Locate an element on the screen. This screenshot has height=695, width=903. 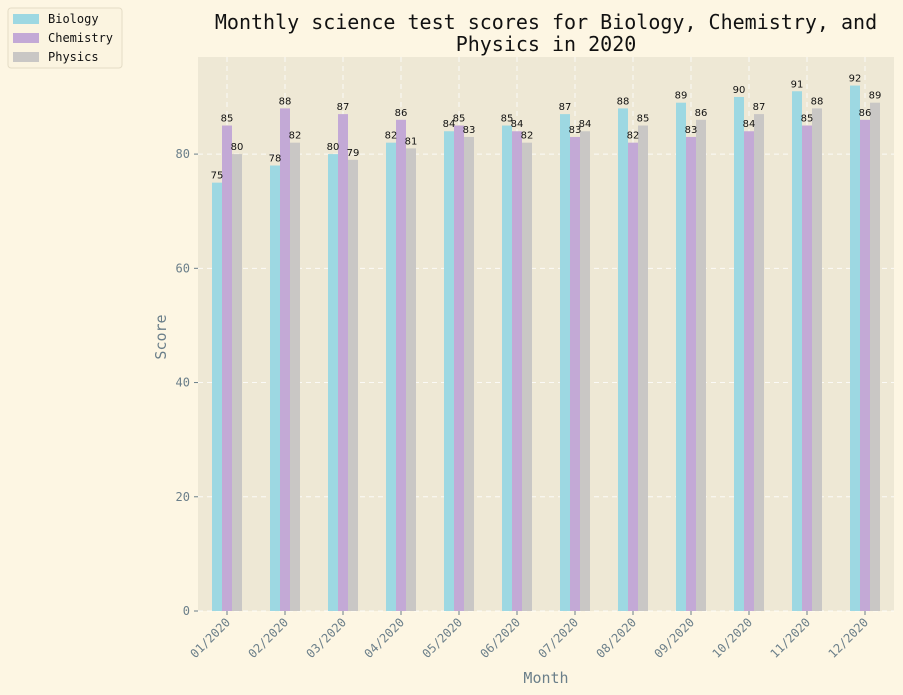
data-label-biology: 85 is located at coordinates (507, 119).